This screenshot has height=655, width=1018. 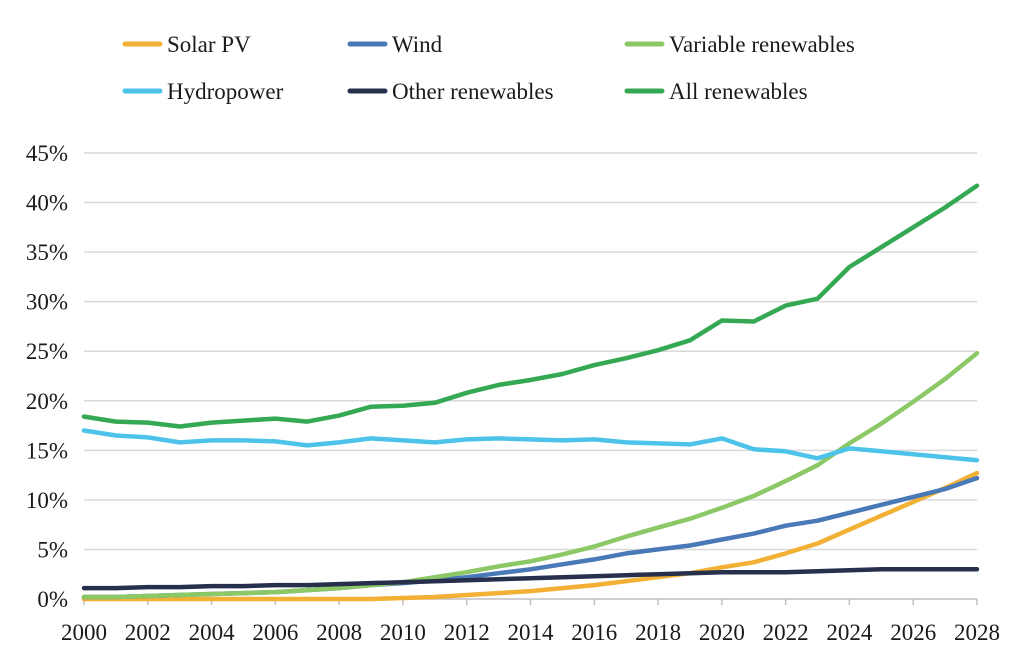 What do you see at coordinates (209, 44) in the screenshot?
I see `legend-label: Solar PV` at bounding box center [209, 44].